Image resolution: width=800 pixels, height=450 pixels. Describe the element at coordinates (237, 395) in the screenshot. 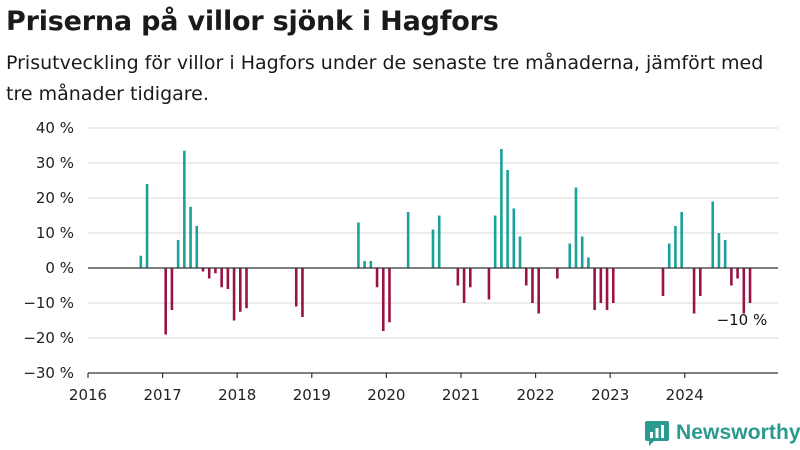

I see `x-tick-label: 2018` at that location.